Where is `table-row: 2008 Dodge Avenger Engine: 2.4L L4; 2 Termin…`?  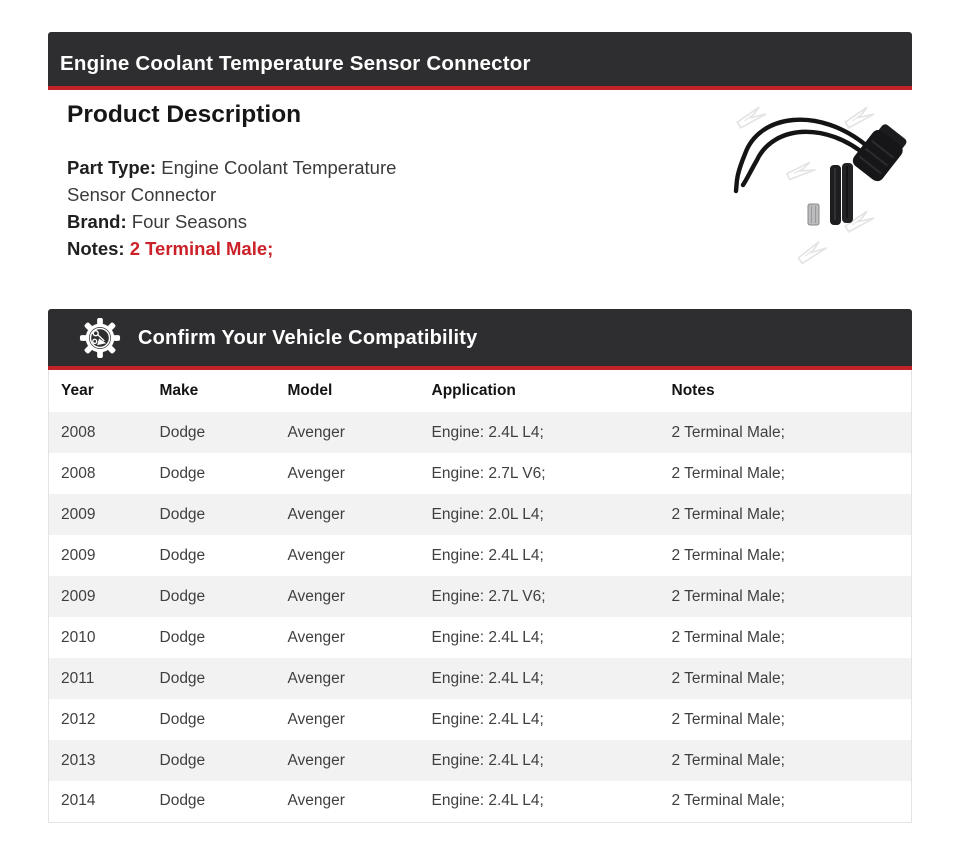
table-row: 2008 Dodge Avenger Engine: 2.4L L4; 2 Termin… is located at coordinates (480, 432).